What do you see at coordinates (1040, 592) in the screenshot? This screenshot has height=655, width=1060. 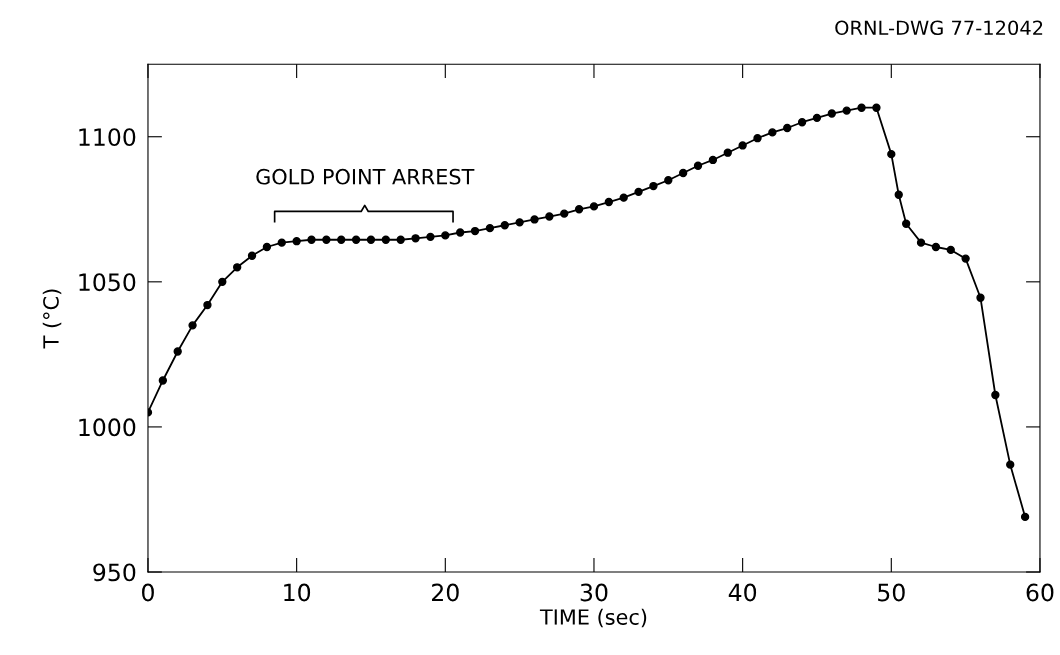 I see `x-tick-label: 60` at bounding box center [1040, 592].